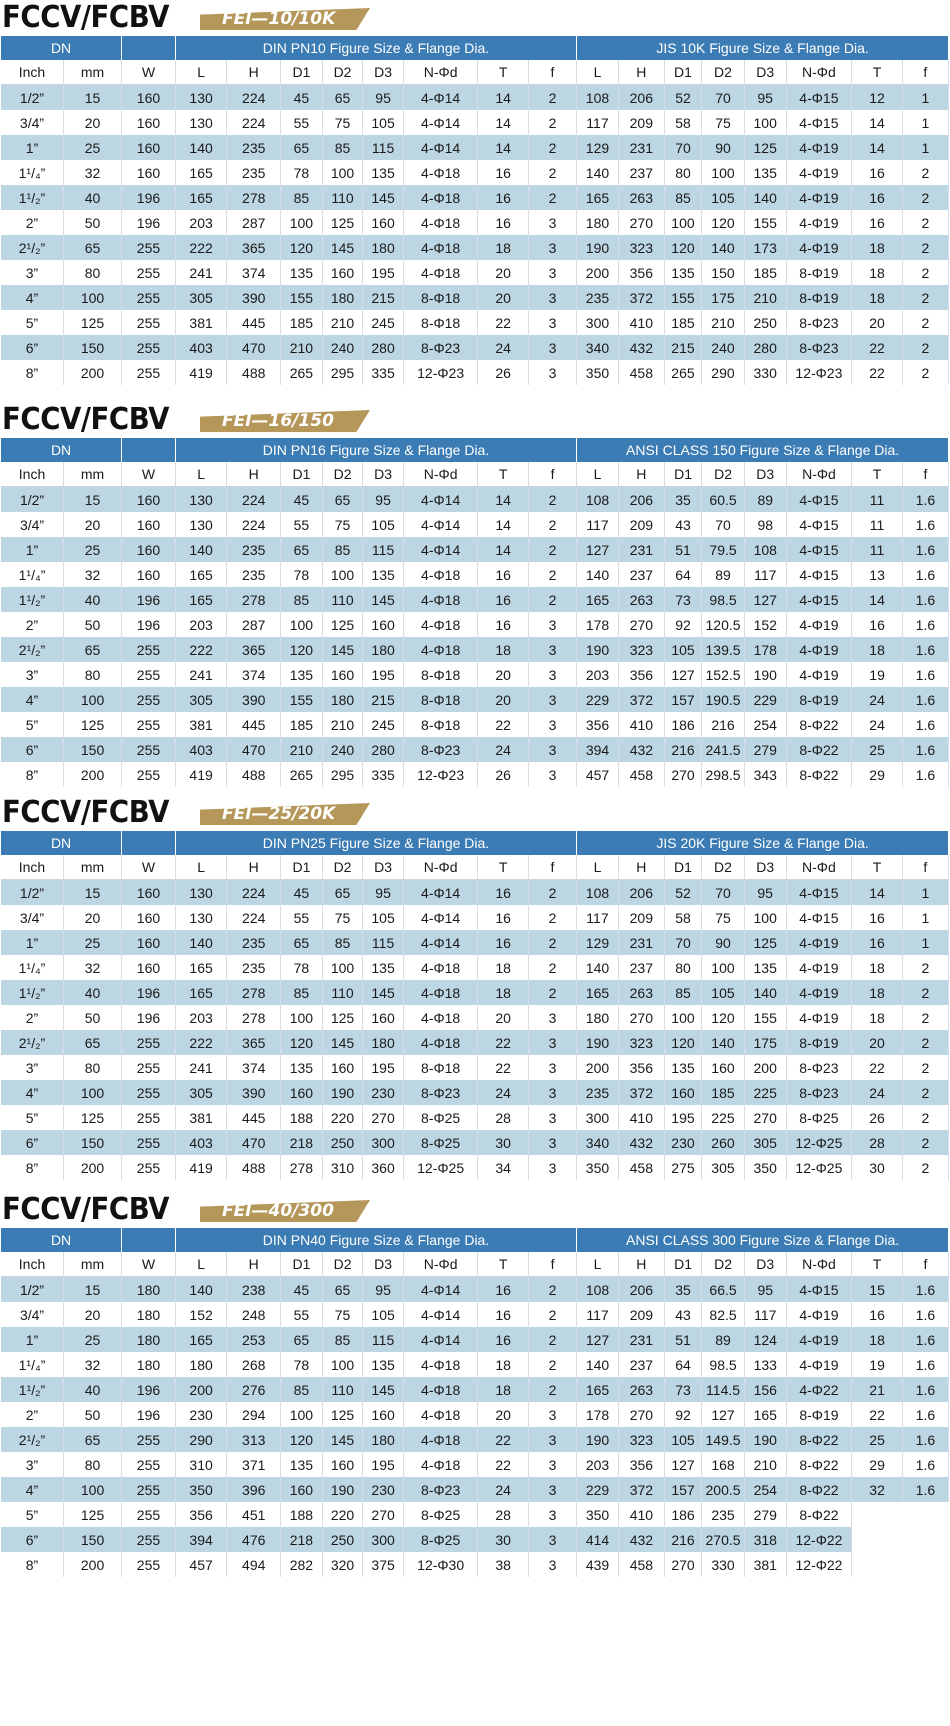  What do you see at coordinates (441, 172) in the screenshot?
I see `table-cell: 4-Φ18` at bounding box center [441, 172].